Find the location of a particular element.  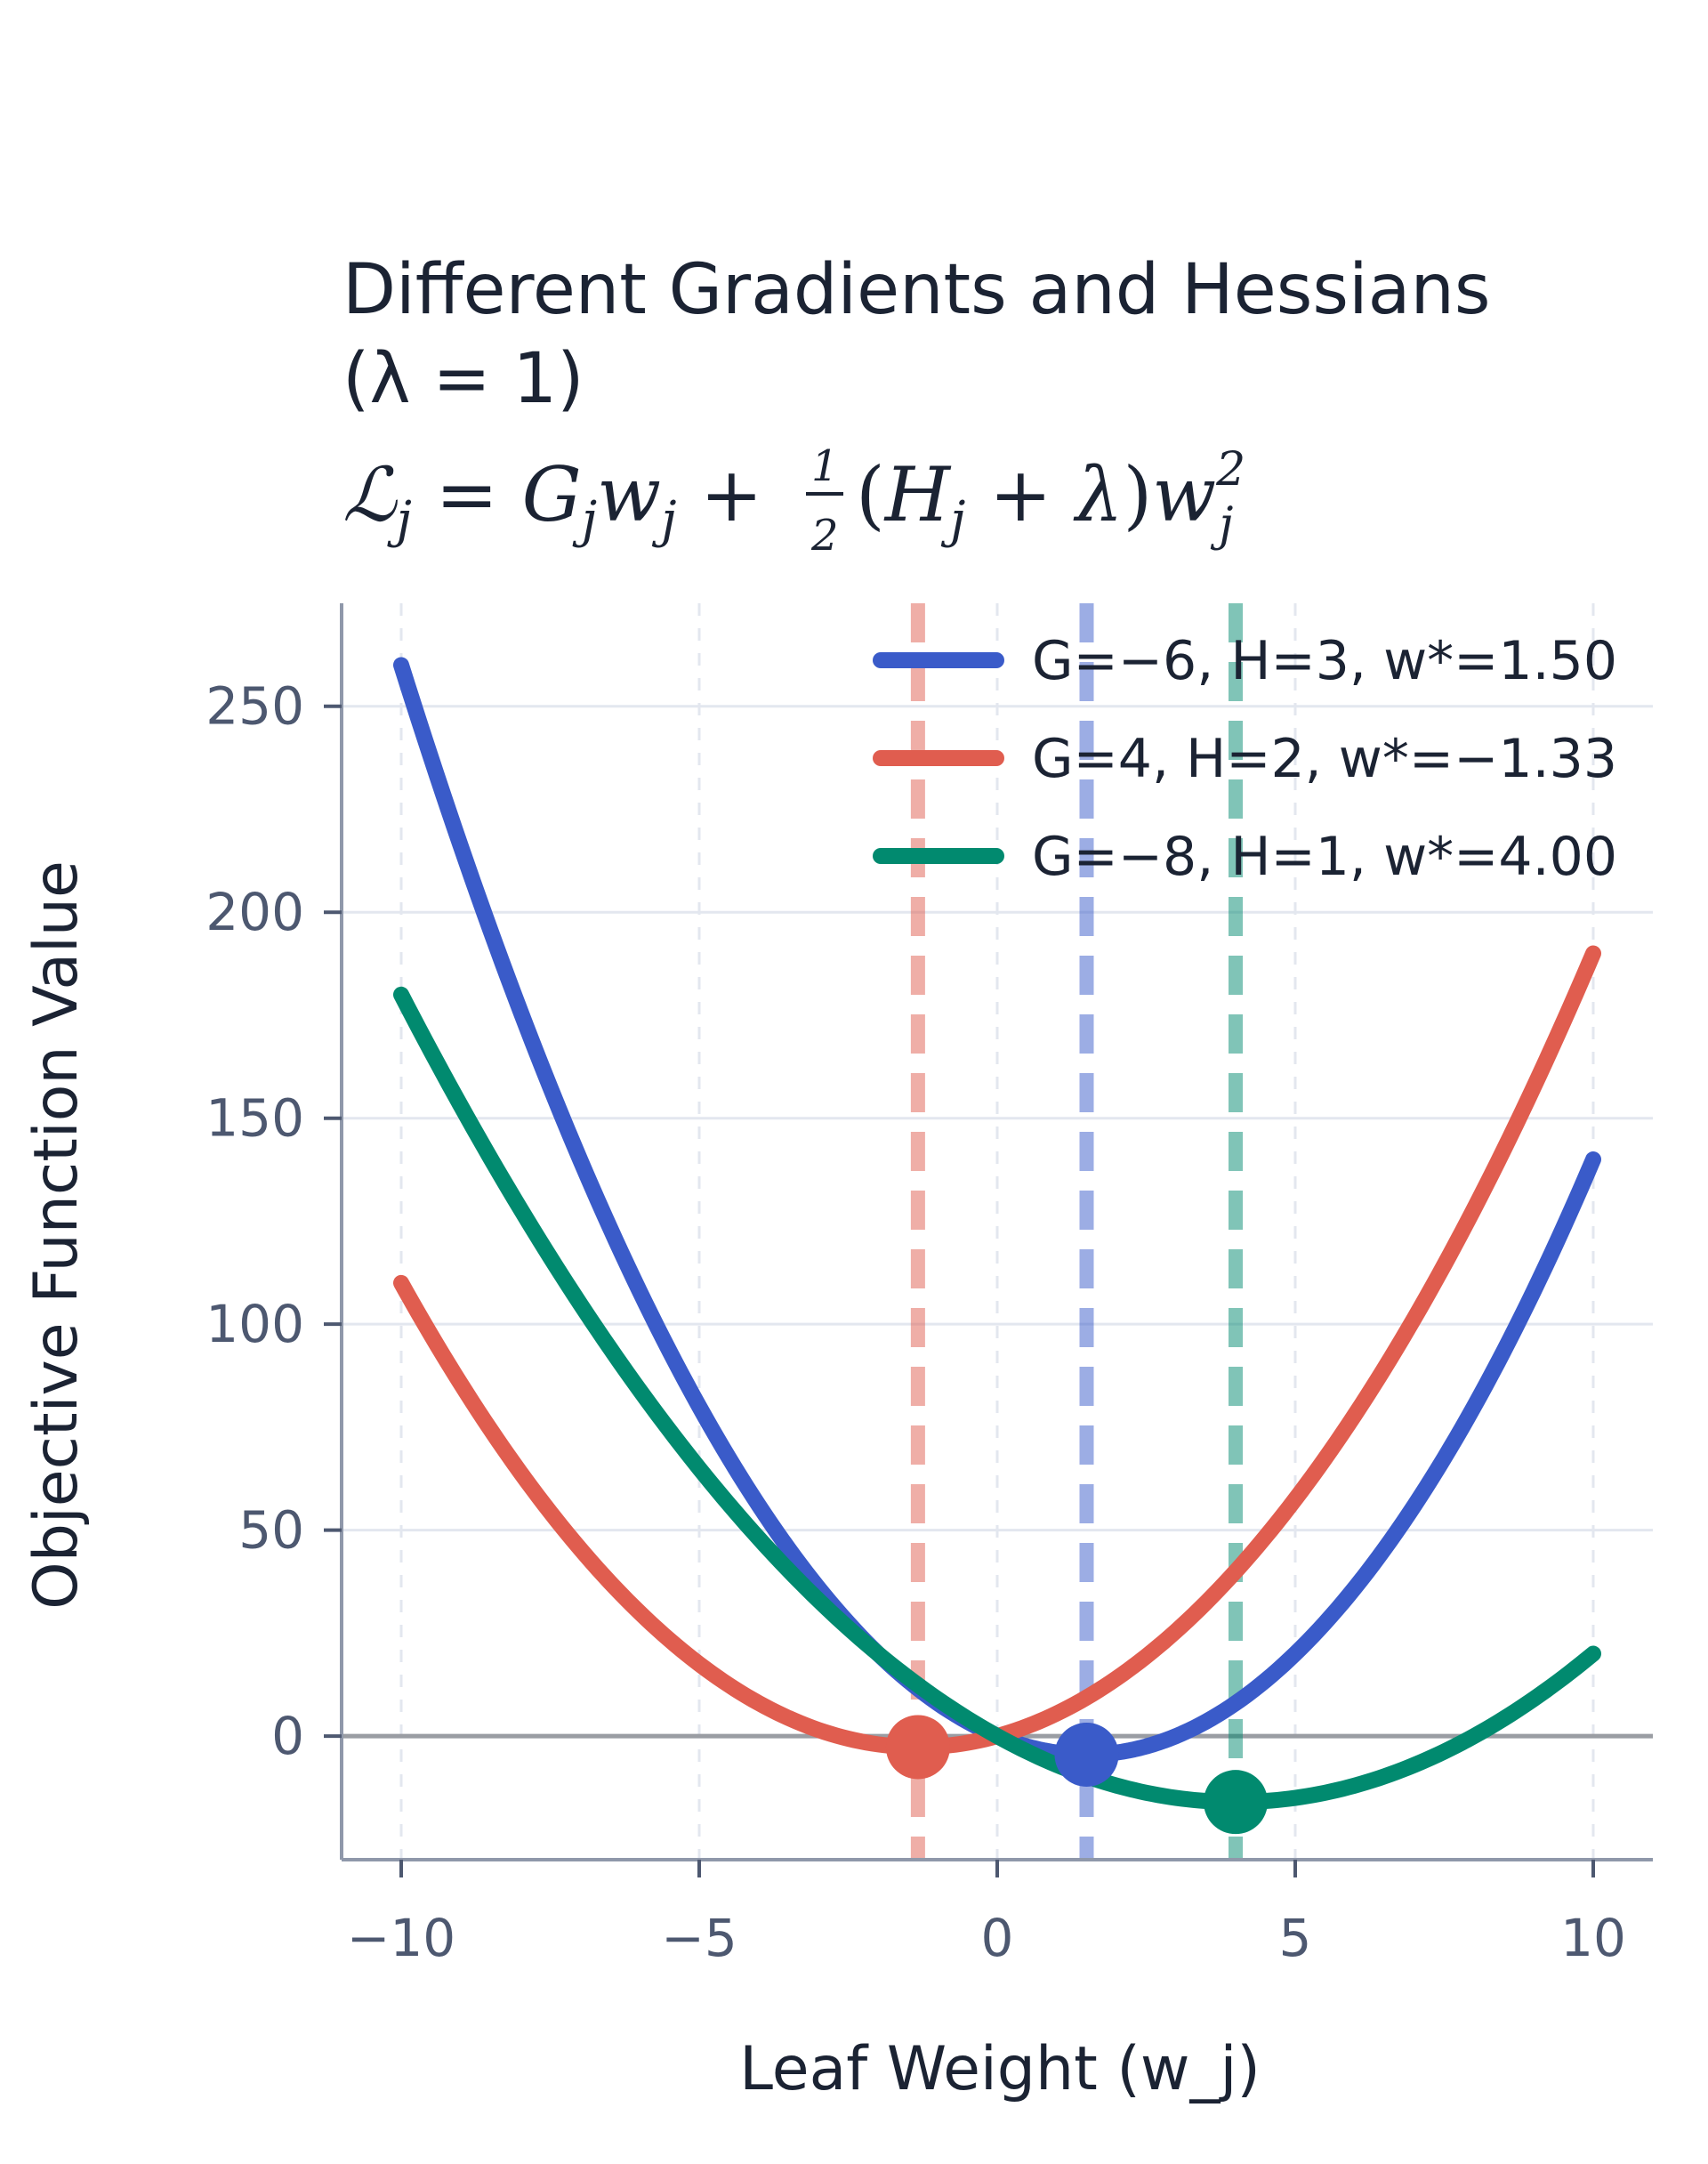

y-tick-label: 200 is located at coordinates (254, 912).